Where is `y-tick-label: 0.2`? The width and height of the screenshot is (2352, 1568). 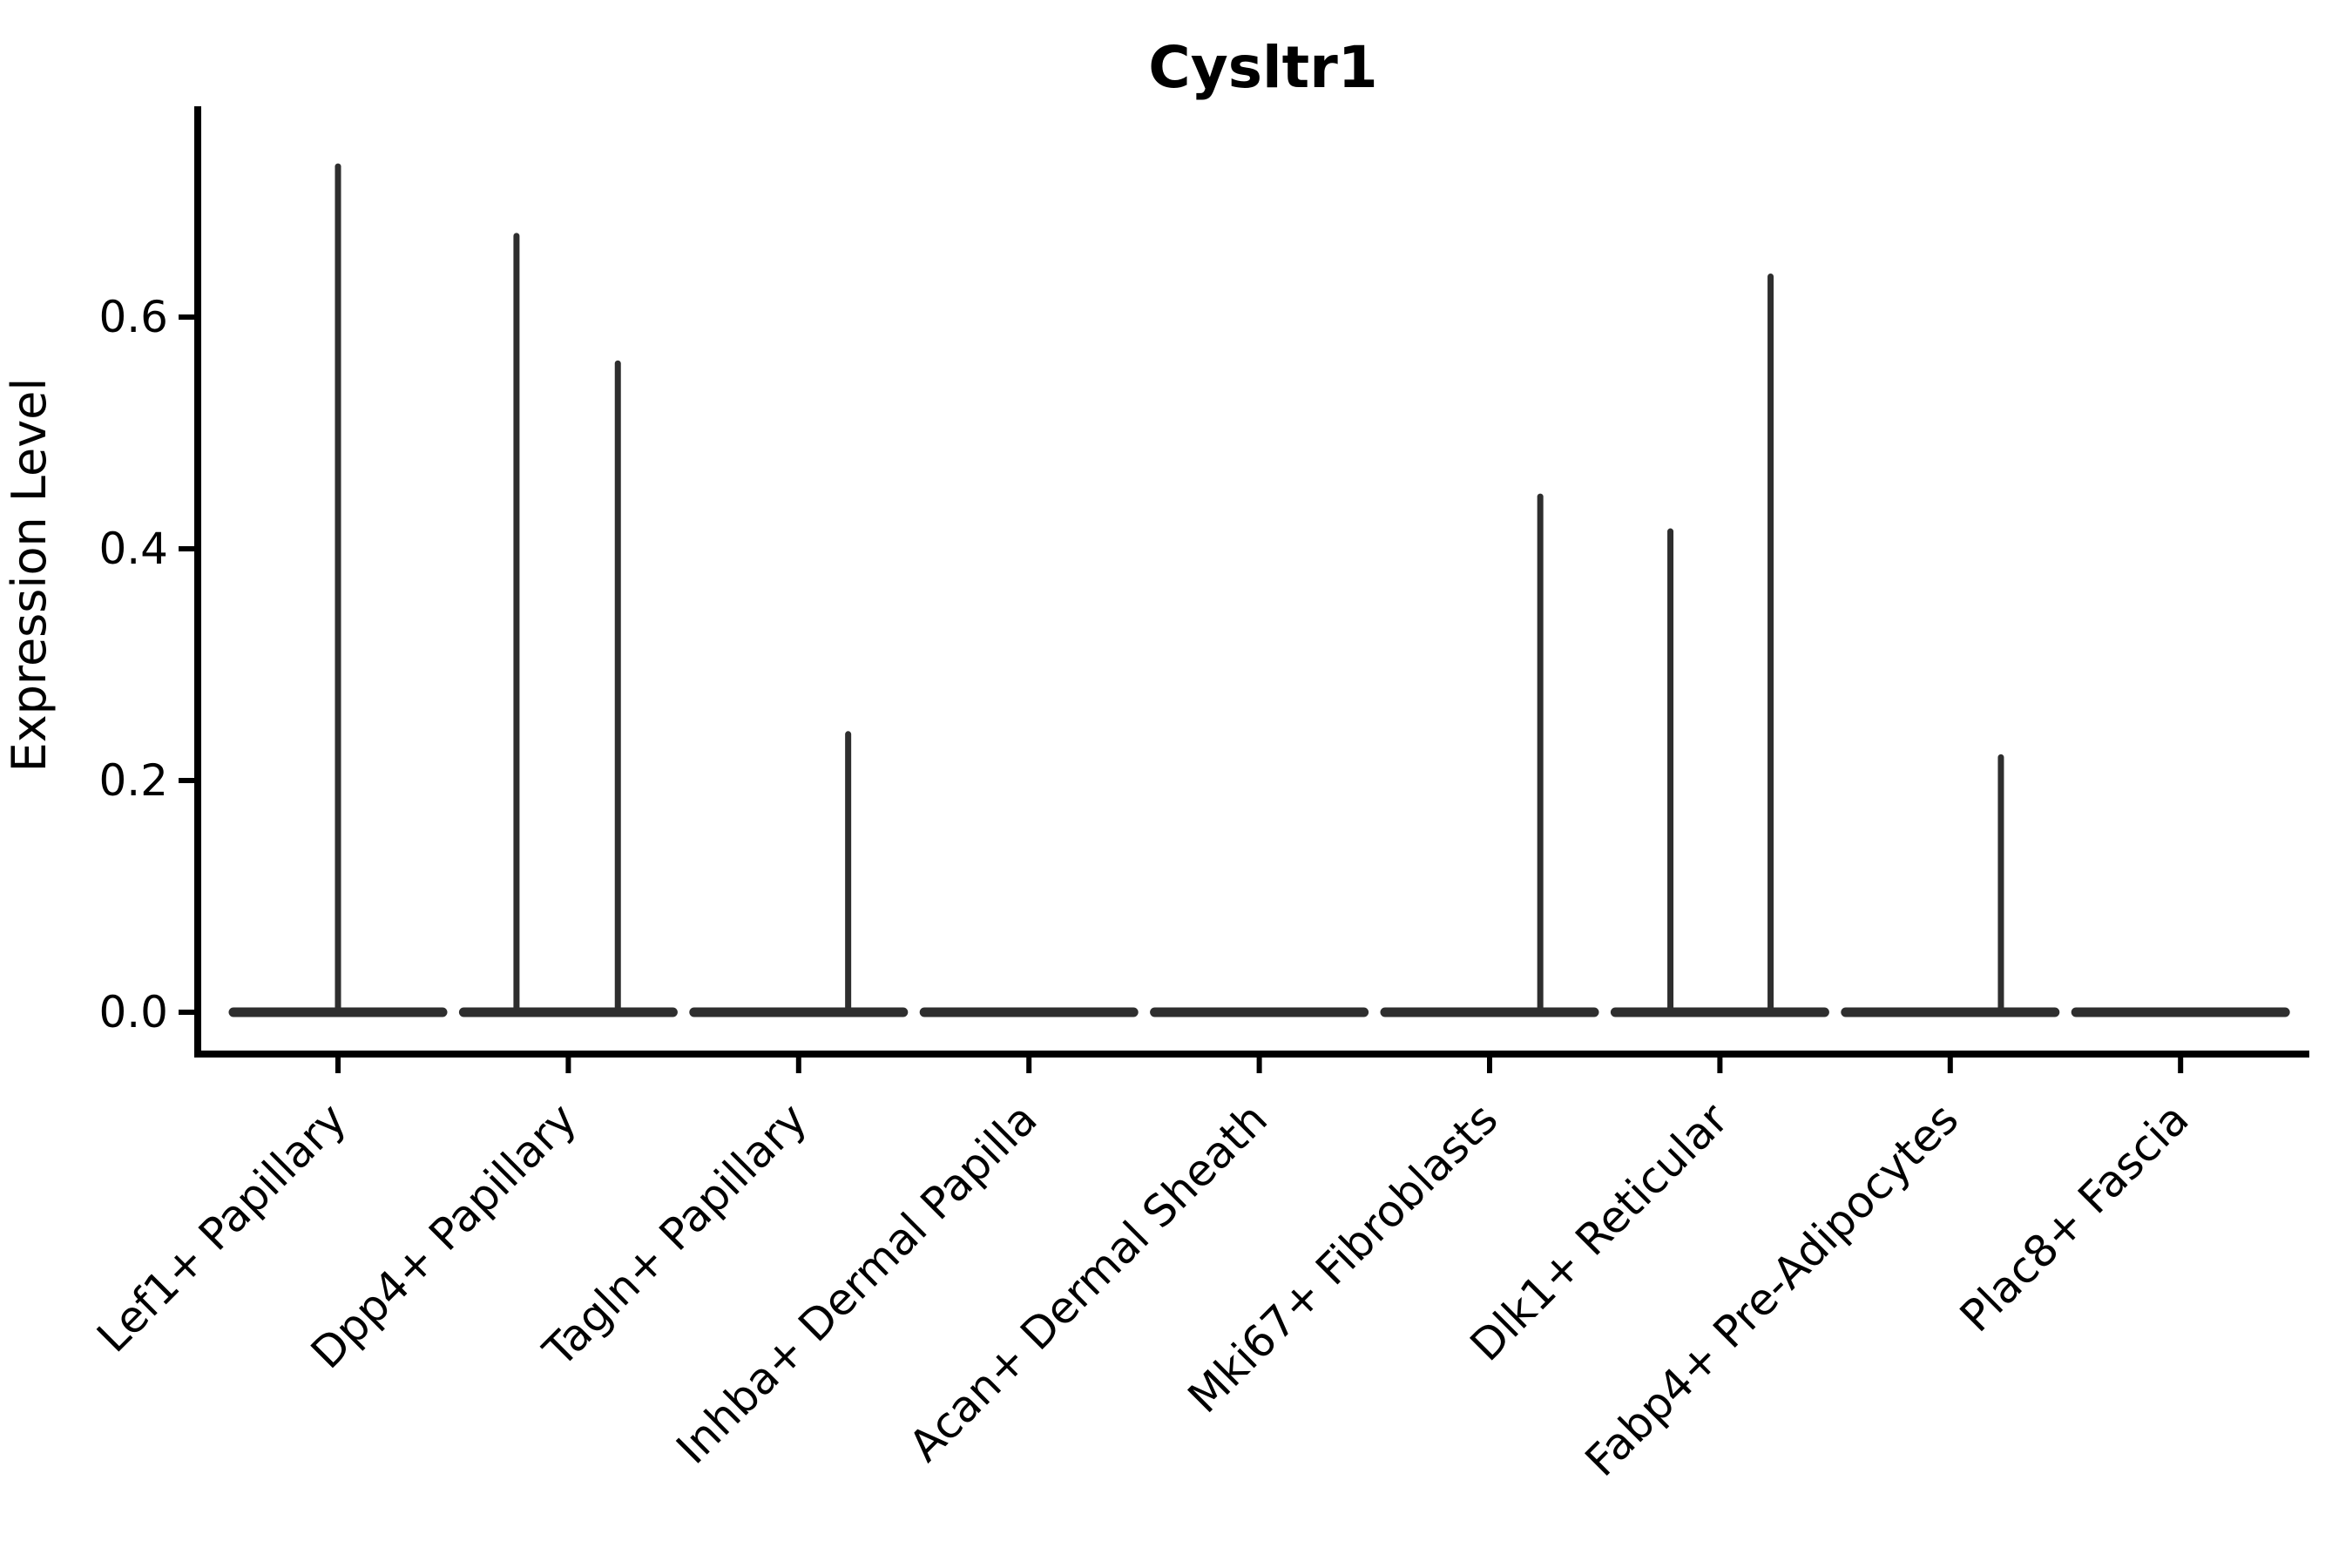
y-tick-label: 0.2 is located at coordinates (133, 780).